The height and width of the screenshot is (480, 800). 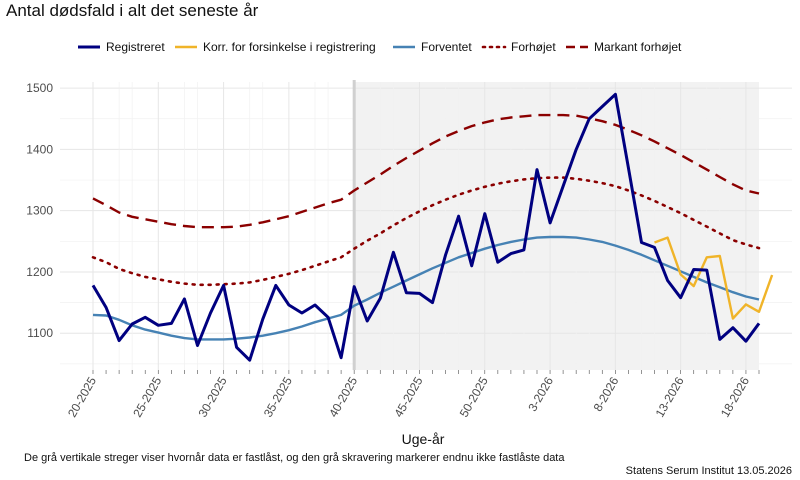 I want to click on legend-label-3: Forhøjet, so click(x=533, y=47).